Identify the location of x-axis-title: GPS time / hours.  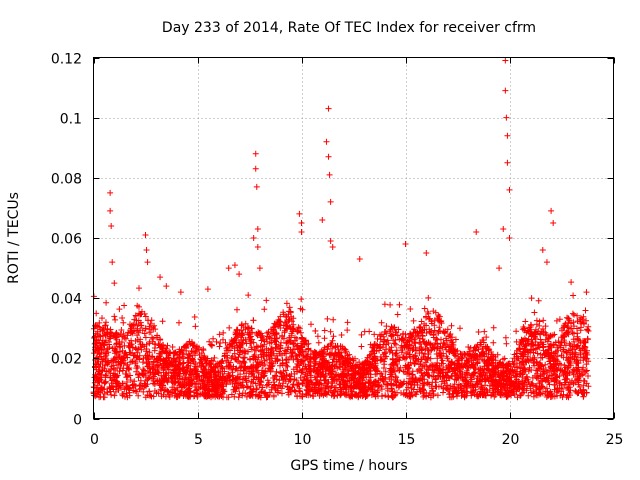
(348, 466).